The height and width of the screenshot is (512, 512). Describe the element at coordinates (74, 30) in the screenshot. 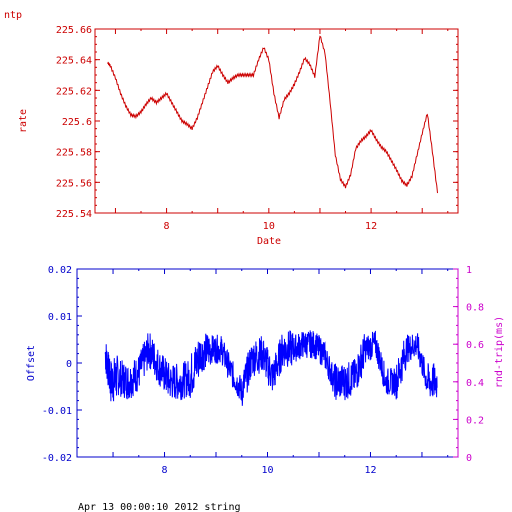

I see `rate-y-tick-label: 225.66` at that location.